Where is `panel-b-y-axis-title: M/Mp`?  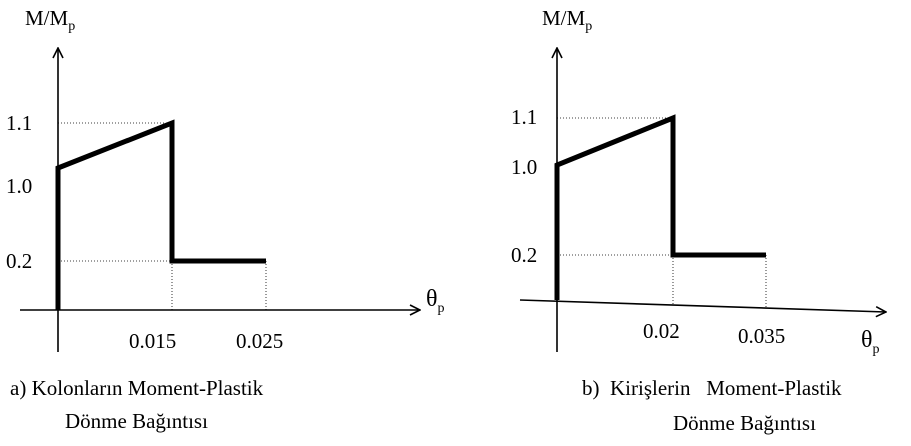
panel-b-y-axis-title: M/Mp is located at coordinates (567, 20).